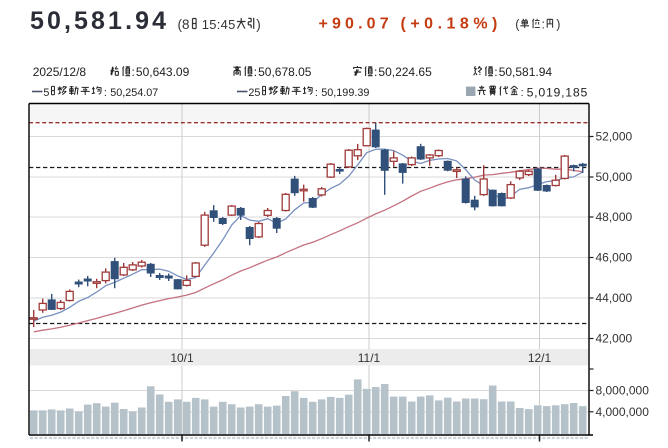 This screenshot has height=448, width=668. What do you see at coordinates (163, 72) in the screenshot?
I see `svg-text: 50,643.09` at bounding box center [163, 72].